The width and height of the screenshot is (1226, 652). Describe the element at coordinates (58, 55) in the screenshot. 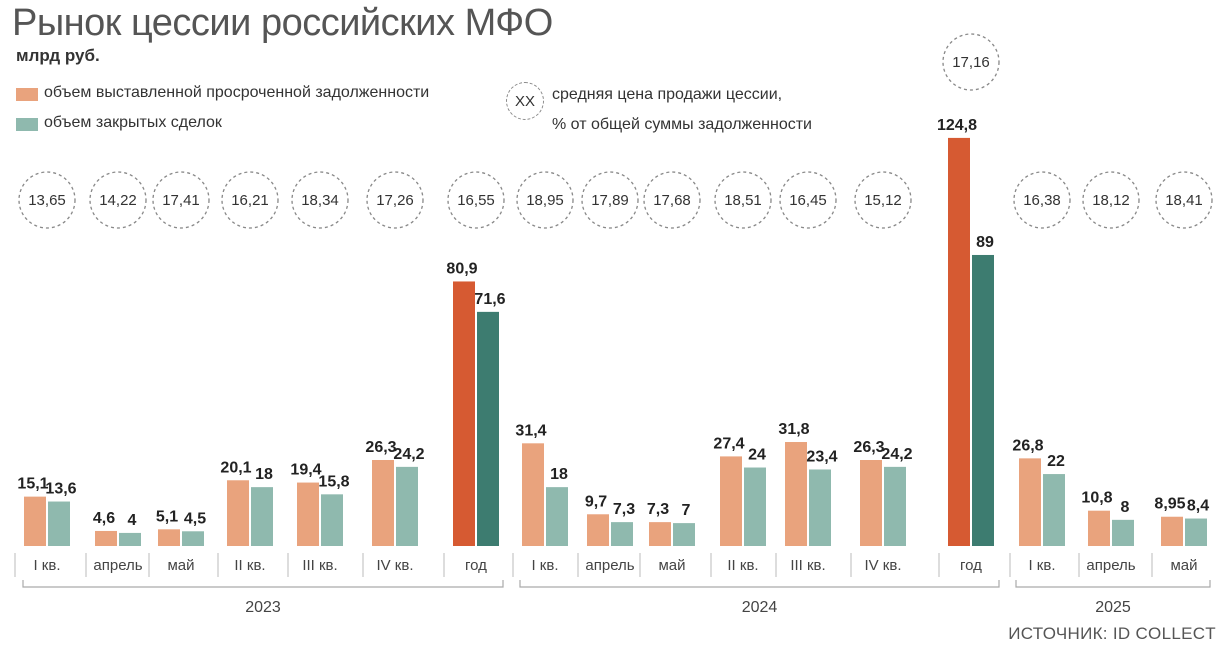

I see `unit-label: млрд руб.` at that location.